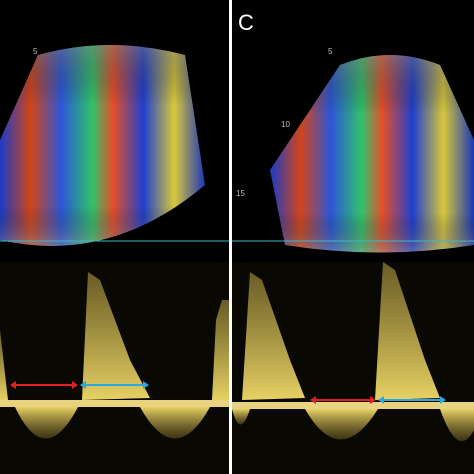 This screenshot has width=474, height=474. I want to click on panel-label: C, so click(246, 22).